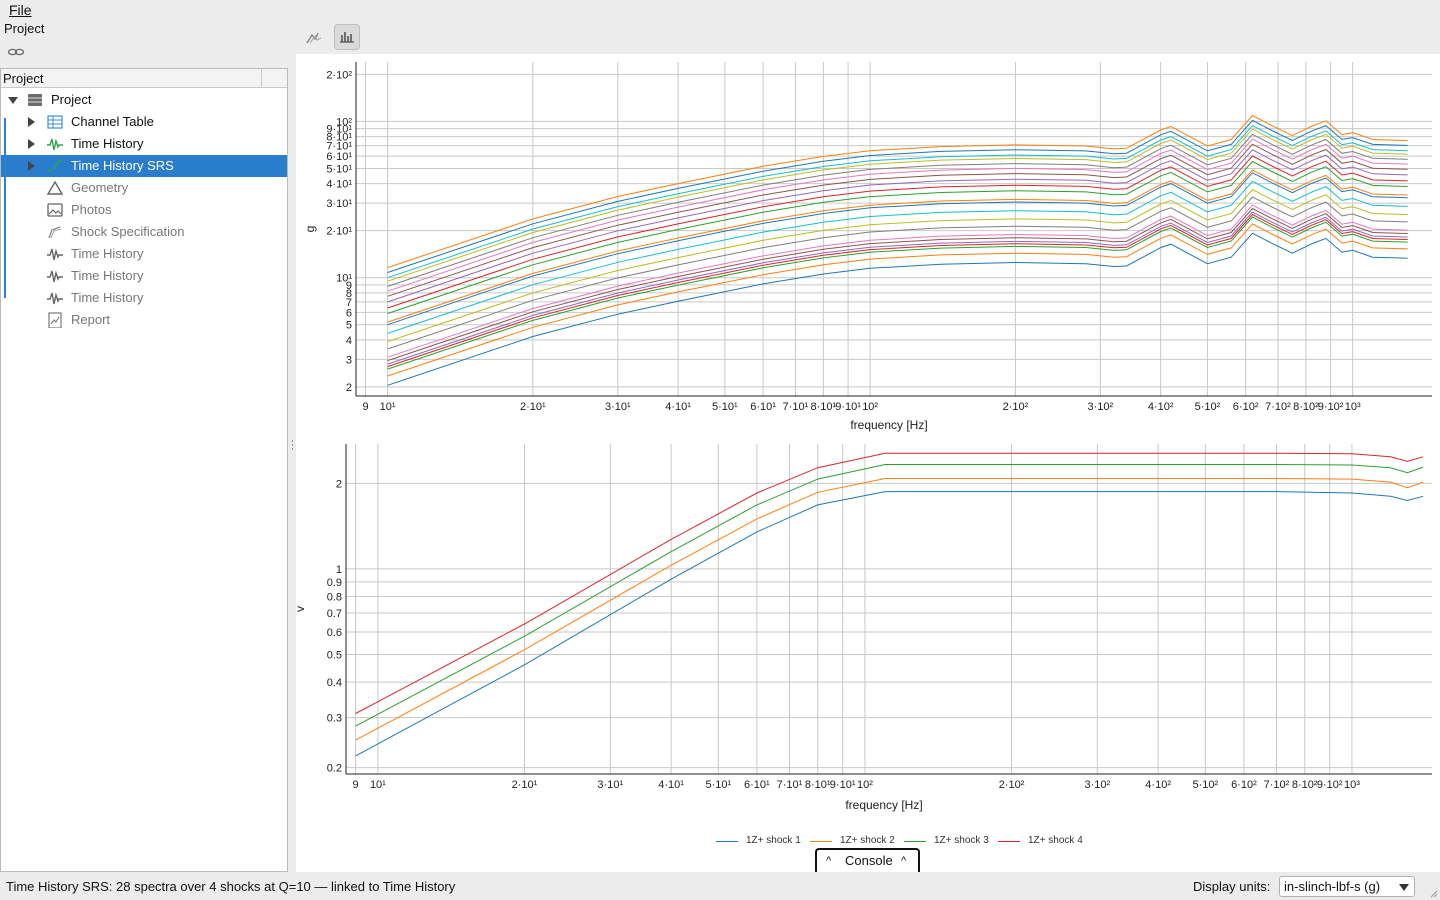  I want to click on srs-view-button, so click(315, 37).